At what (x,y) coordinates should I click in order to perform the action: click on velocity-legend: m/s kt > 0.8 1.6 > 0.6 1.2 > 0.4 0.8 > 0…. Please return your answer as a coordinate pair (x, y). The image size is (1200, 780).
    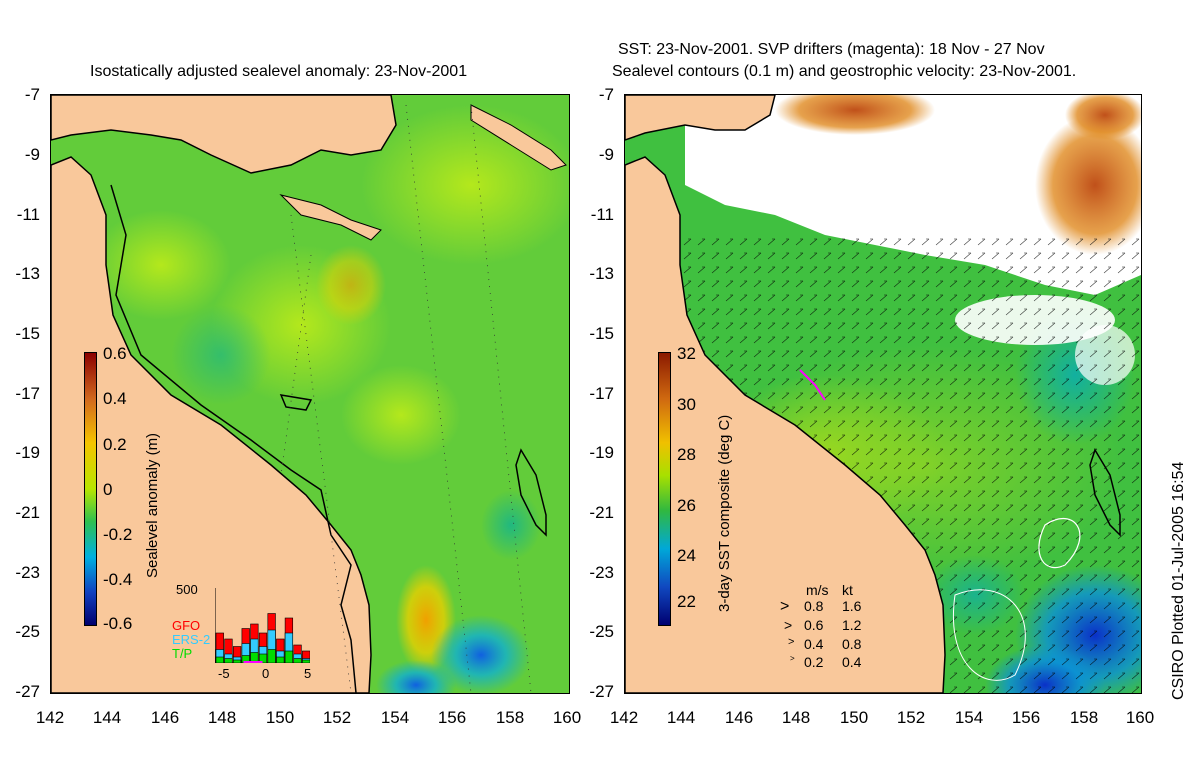
    Looking at the image, I should click on (830, 627).